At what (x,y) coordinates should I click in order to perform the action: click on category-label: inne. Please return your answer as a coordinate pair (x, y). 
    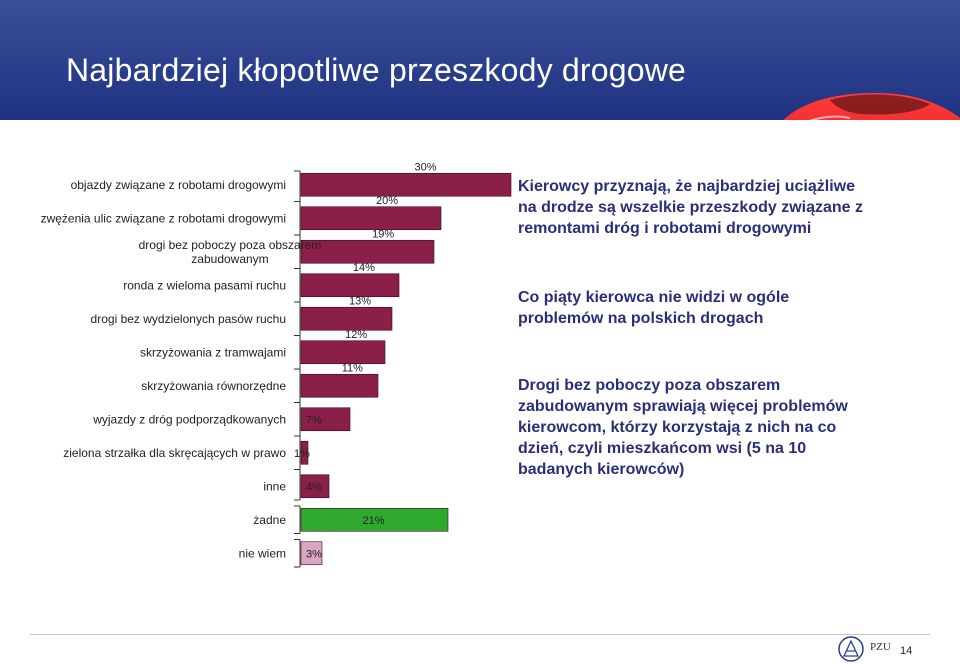
    Looking at the image, I should click on (274, 486).